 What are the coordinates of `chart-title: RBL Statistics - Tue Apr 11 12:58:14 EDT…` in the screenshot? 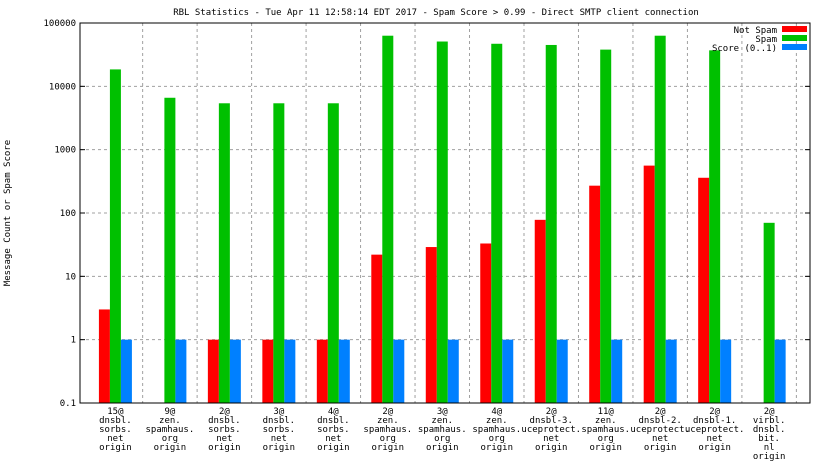 It's located at (436, 13).